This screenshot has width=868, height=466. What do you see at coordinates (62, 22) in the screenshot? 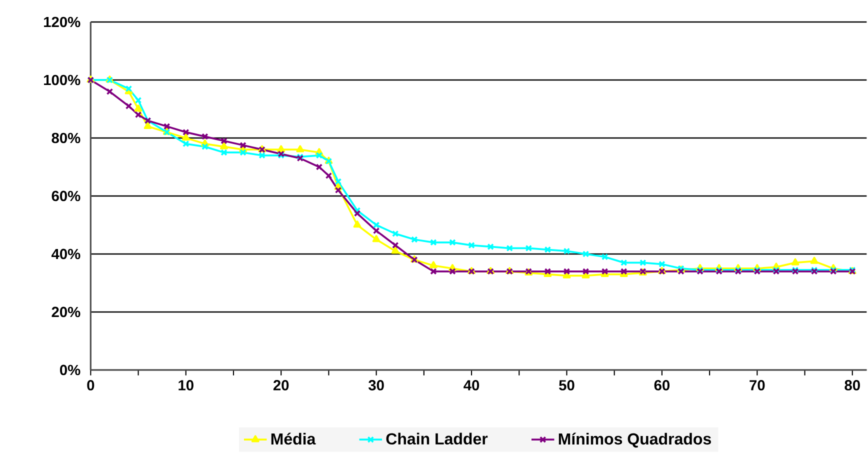
I see `y-tick-label: 120%` at bounding box center [62, 22].